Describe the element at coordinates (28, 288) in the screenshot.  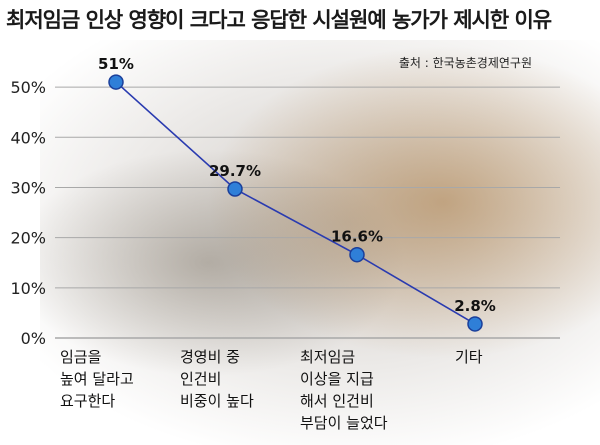
I see `y-tick-label: 10%` at that location.